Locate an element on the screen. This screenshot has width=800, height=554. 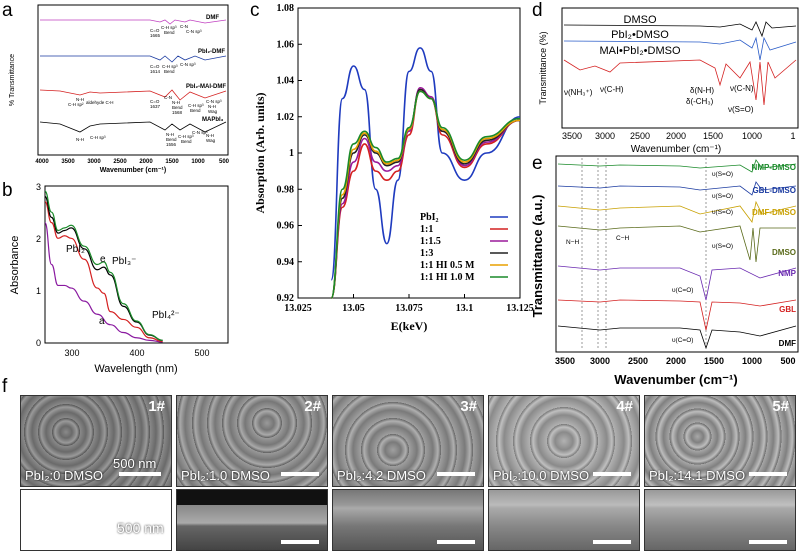
panel-a-annotation: C-N is located at coordinates (168, 97).